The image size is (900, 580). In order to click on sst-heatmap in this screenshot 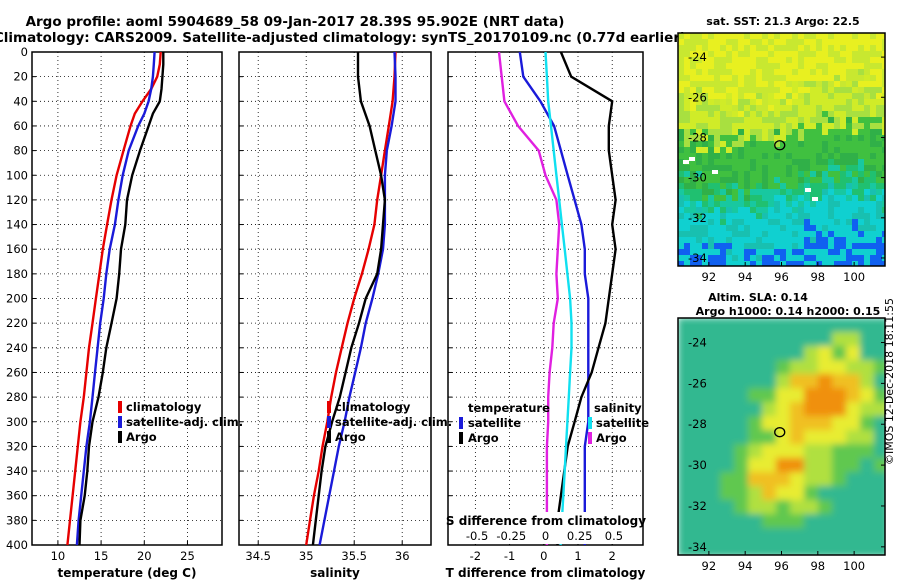, I will do `click(781, 149)`.